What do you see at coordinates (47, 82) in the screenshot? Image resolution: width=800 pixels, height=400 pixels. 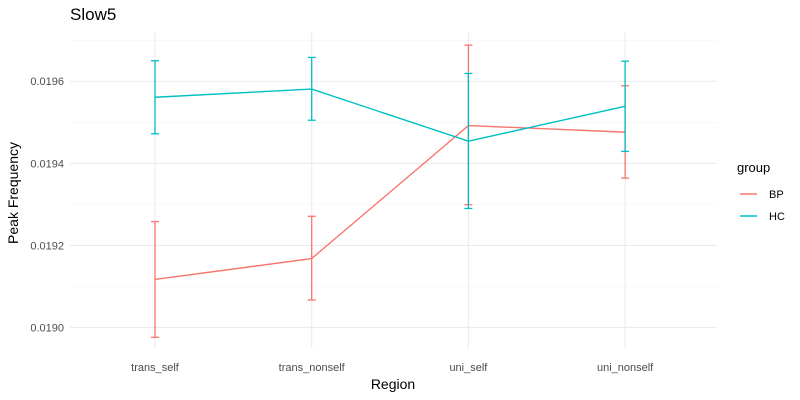 I see `y-tick-label: 0.0196` at bounding box center [47, 82].